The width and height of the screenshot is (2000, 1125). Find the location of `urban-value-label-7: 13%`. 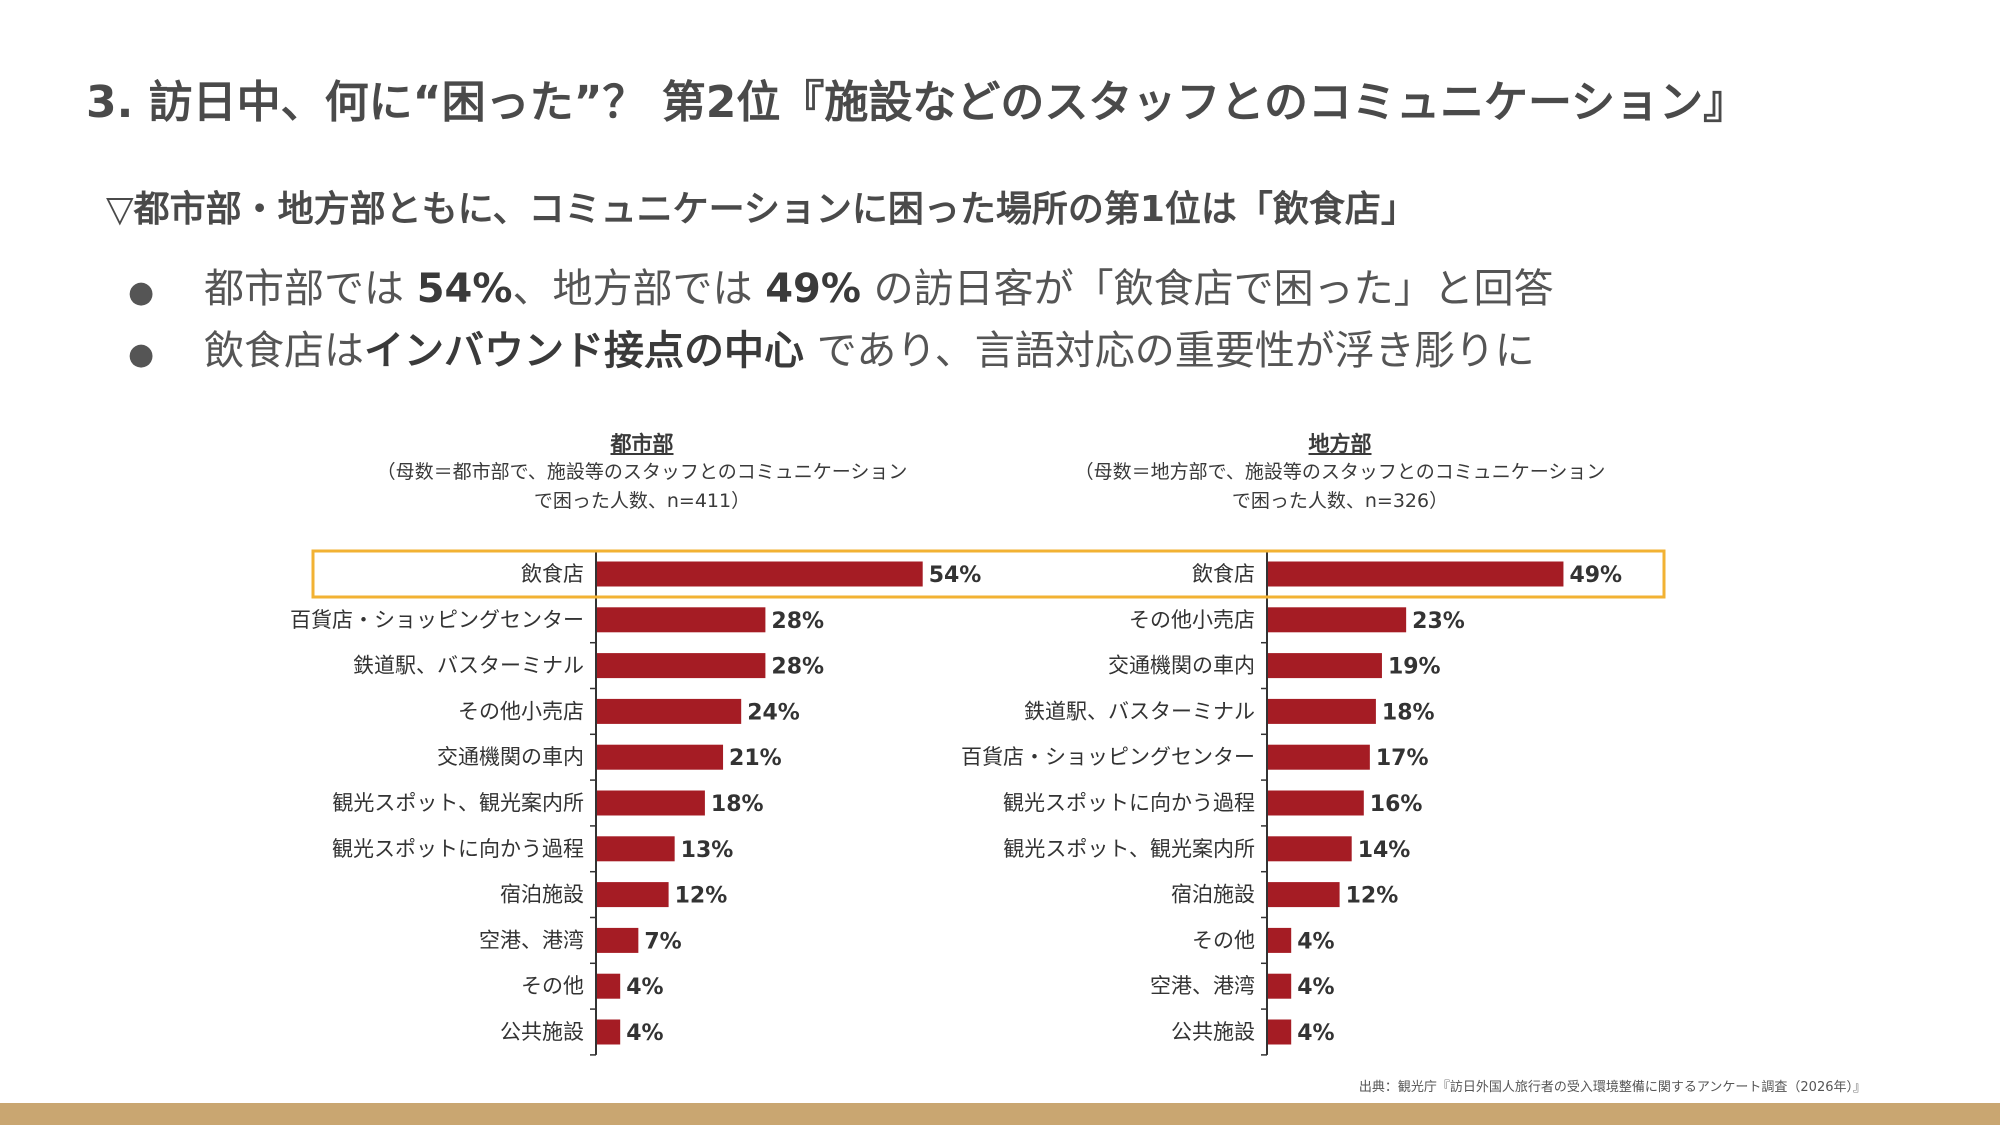

urban-value-label-7: 13% is located at coordinates (707, 850).